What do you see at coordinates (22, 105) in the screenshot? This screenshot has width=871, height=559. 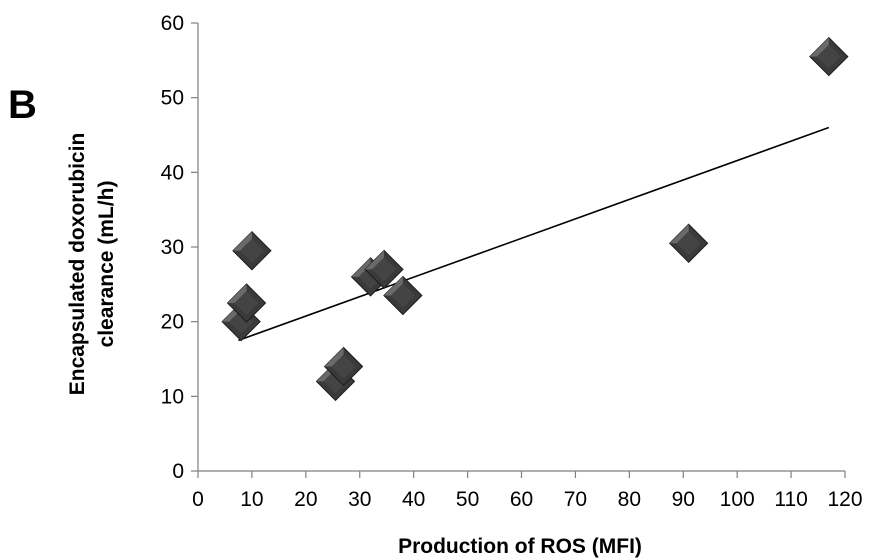 I see `panel-label: B` at bounding box center [22, 105].